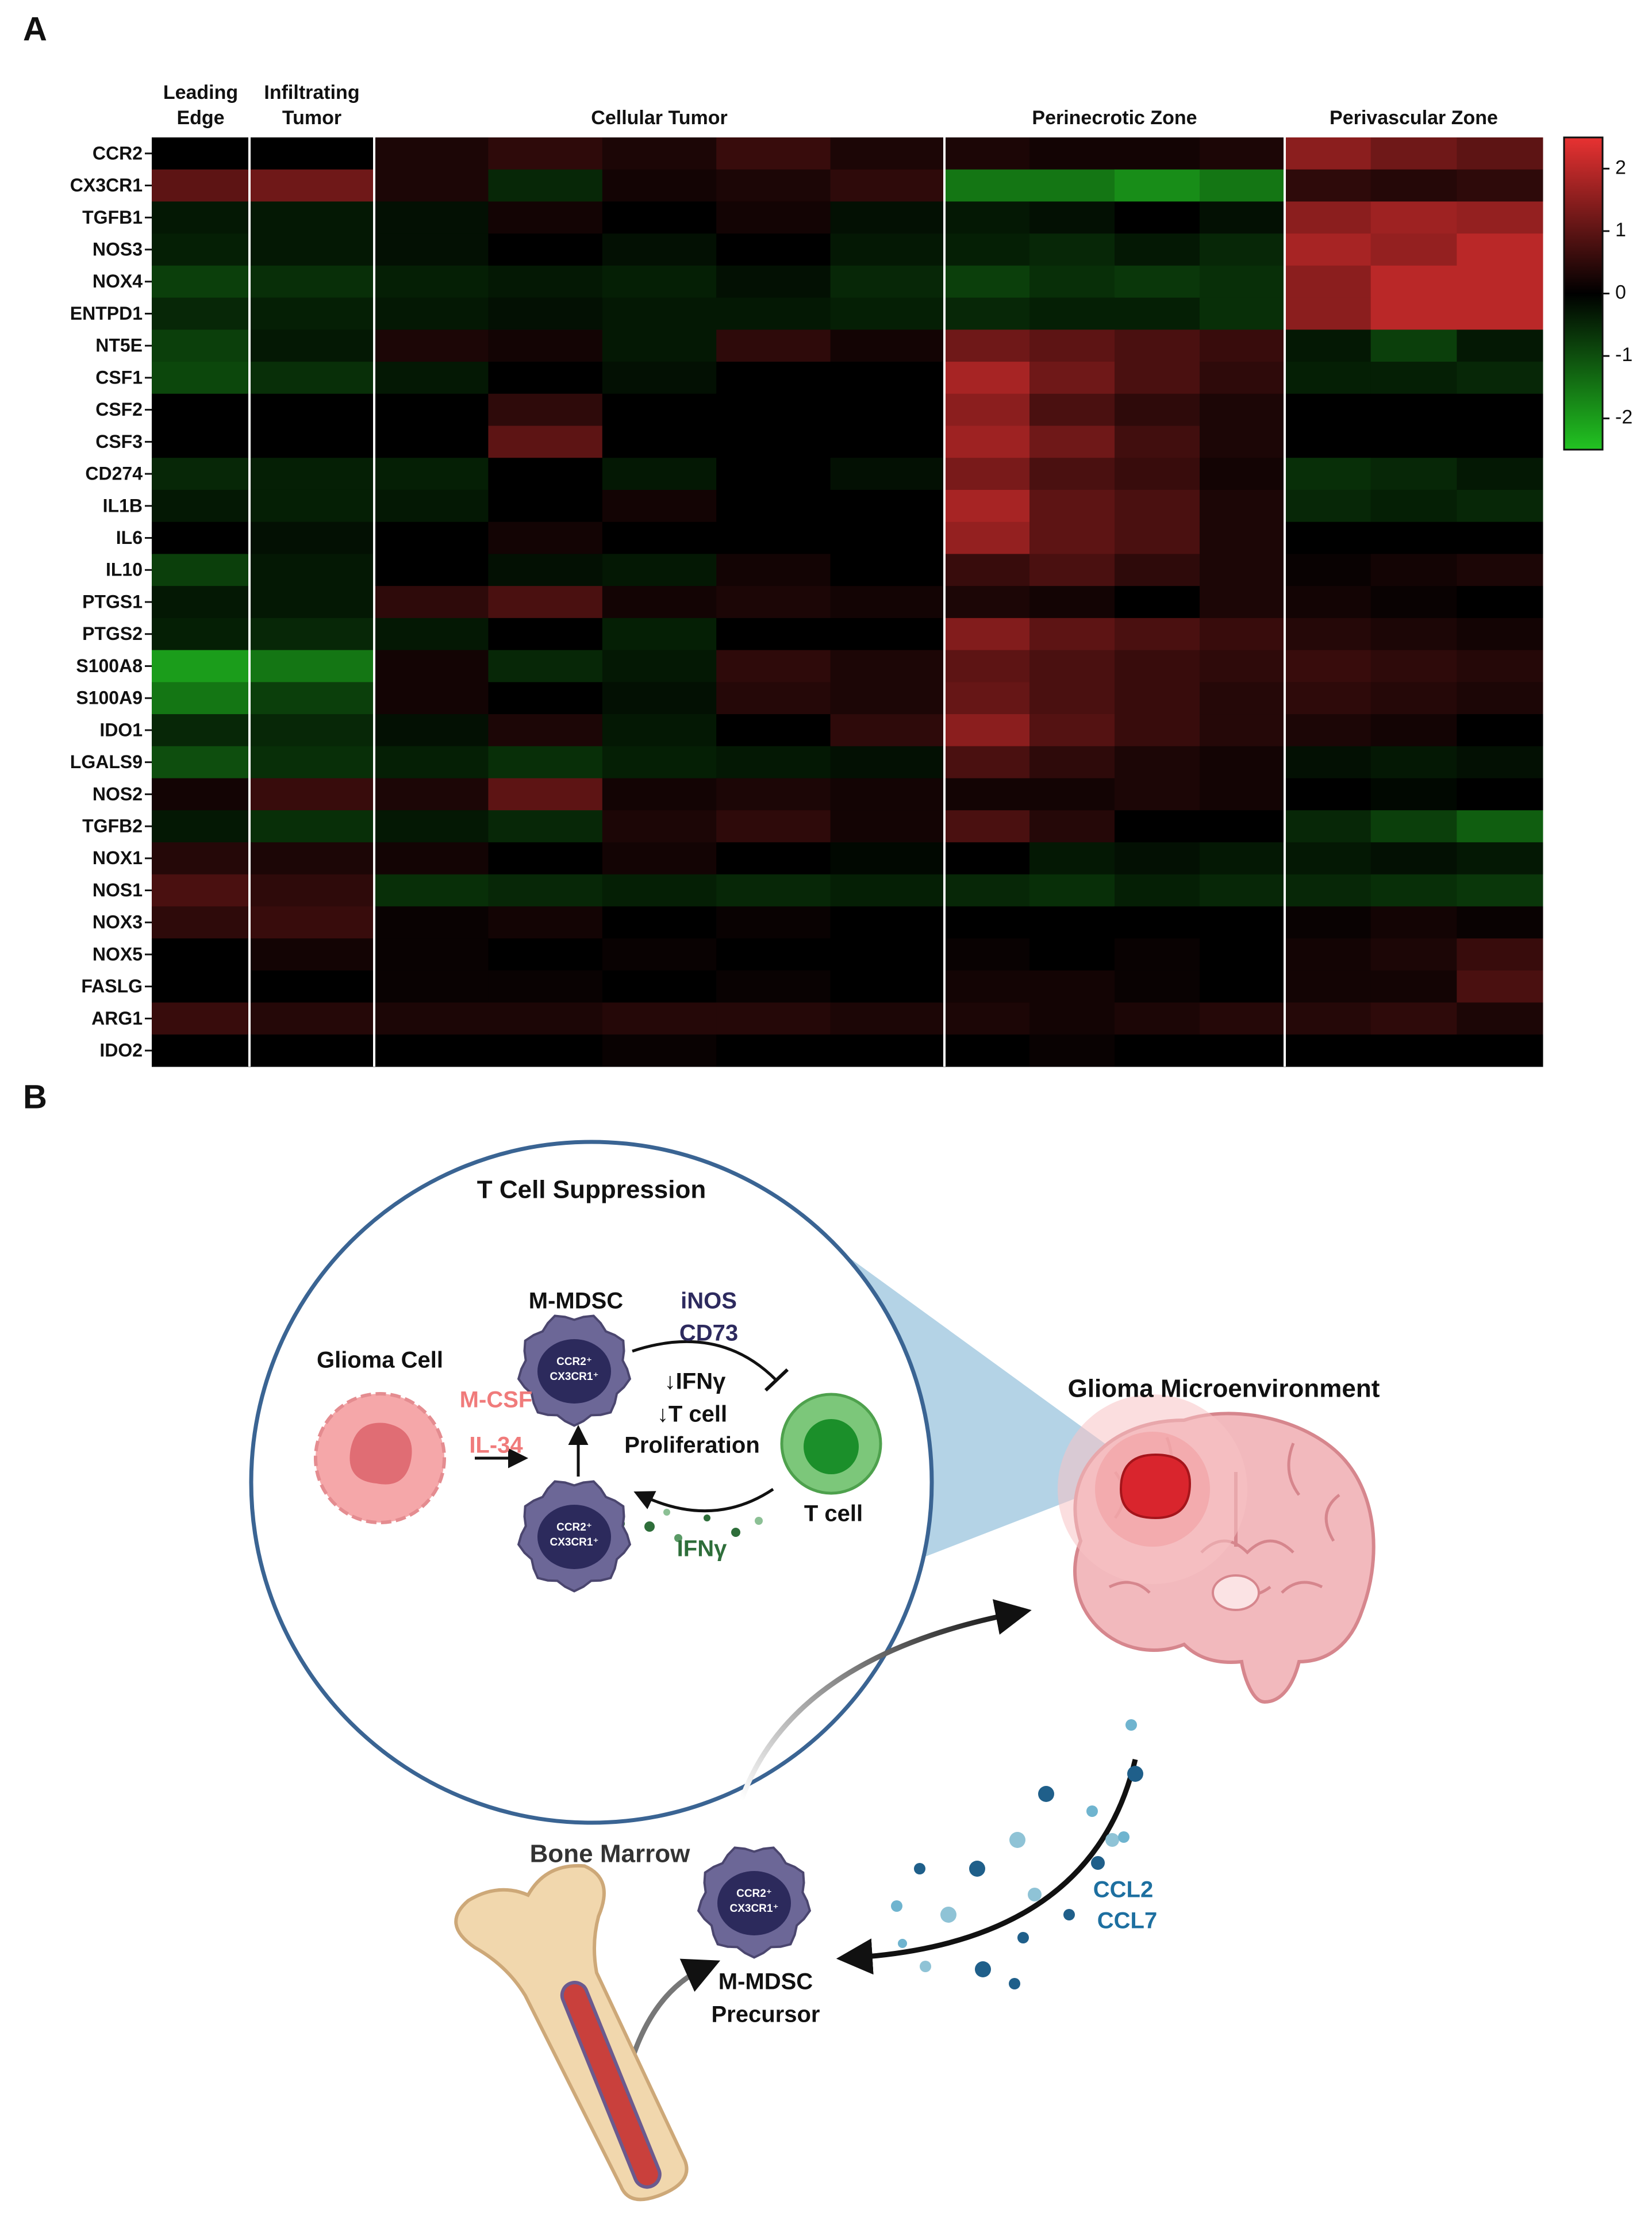 The image size is (1652, 2220). I want to click on row-label: NOX4, so click(118, 281).